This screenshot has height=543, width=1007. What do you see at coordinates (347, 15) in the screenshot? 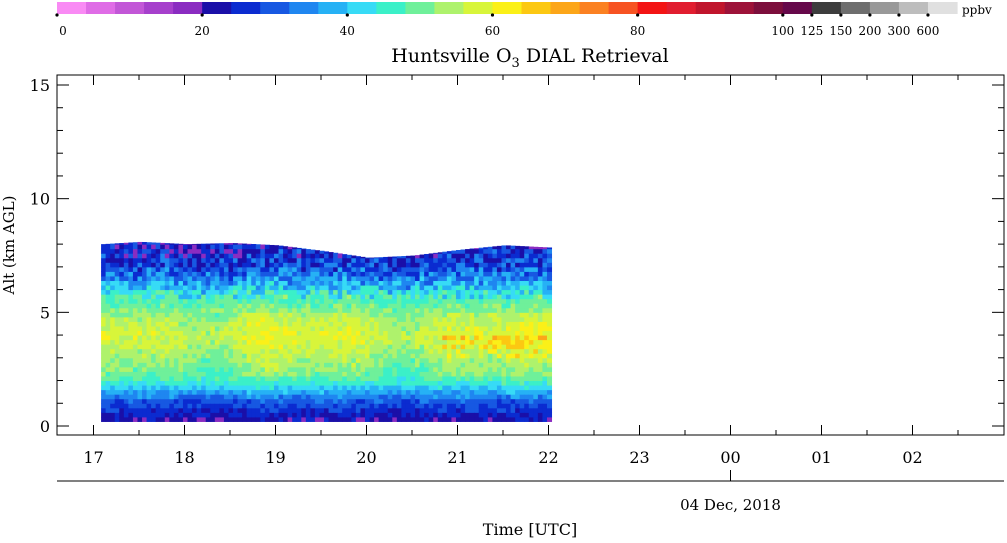
I see `colorbar-tick-mark` at bounding box center [347, 15].